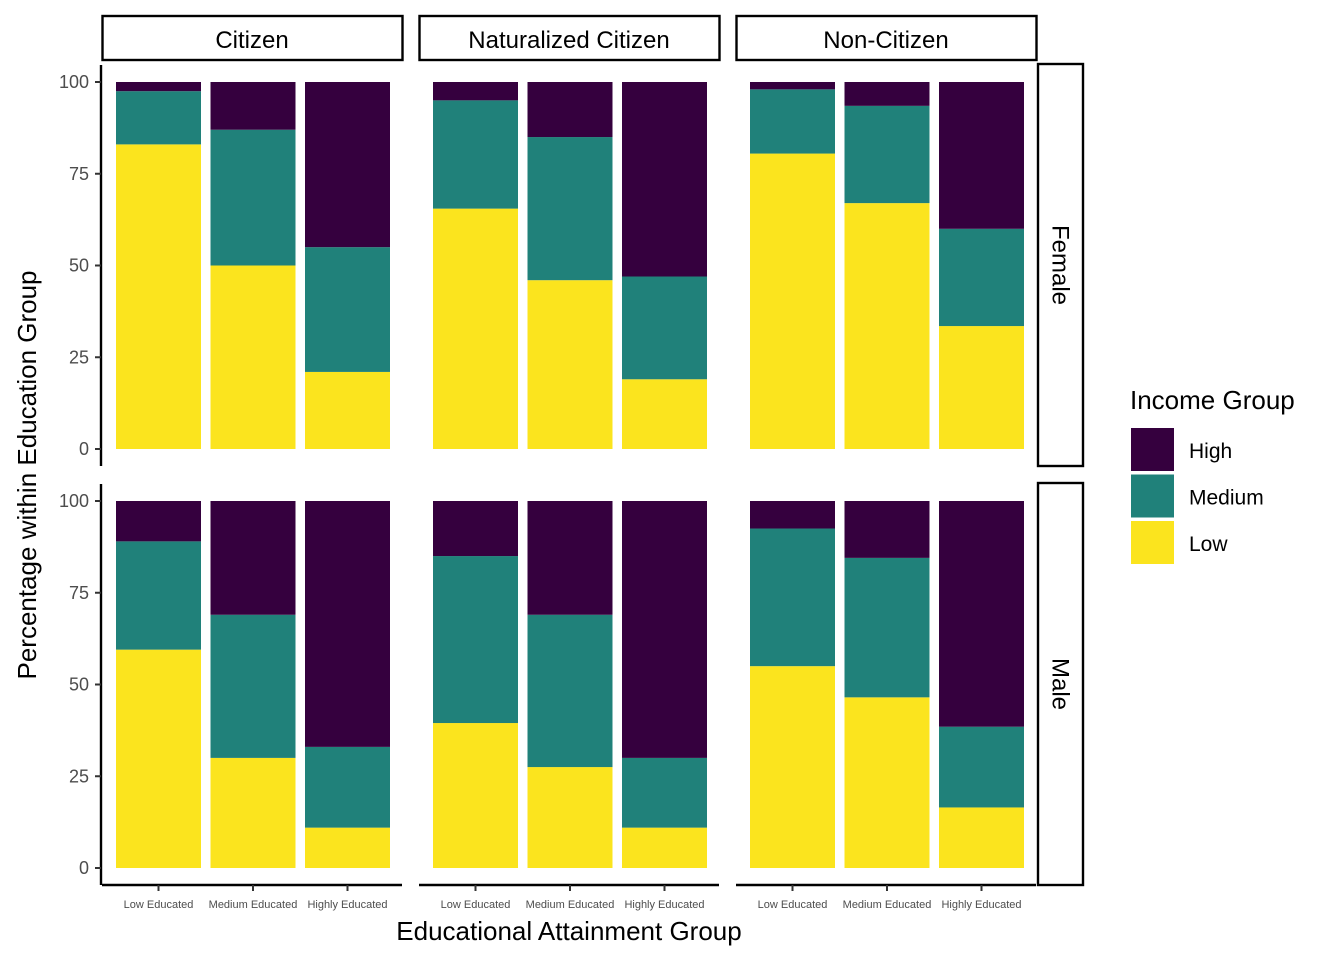  Describe the element at coordinates (347, 787) in the screenshot. I see `bar-male-citizen-highly-educated-medium` at that location.